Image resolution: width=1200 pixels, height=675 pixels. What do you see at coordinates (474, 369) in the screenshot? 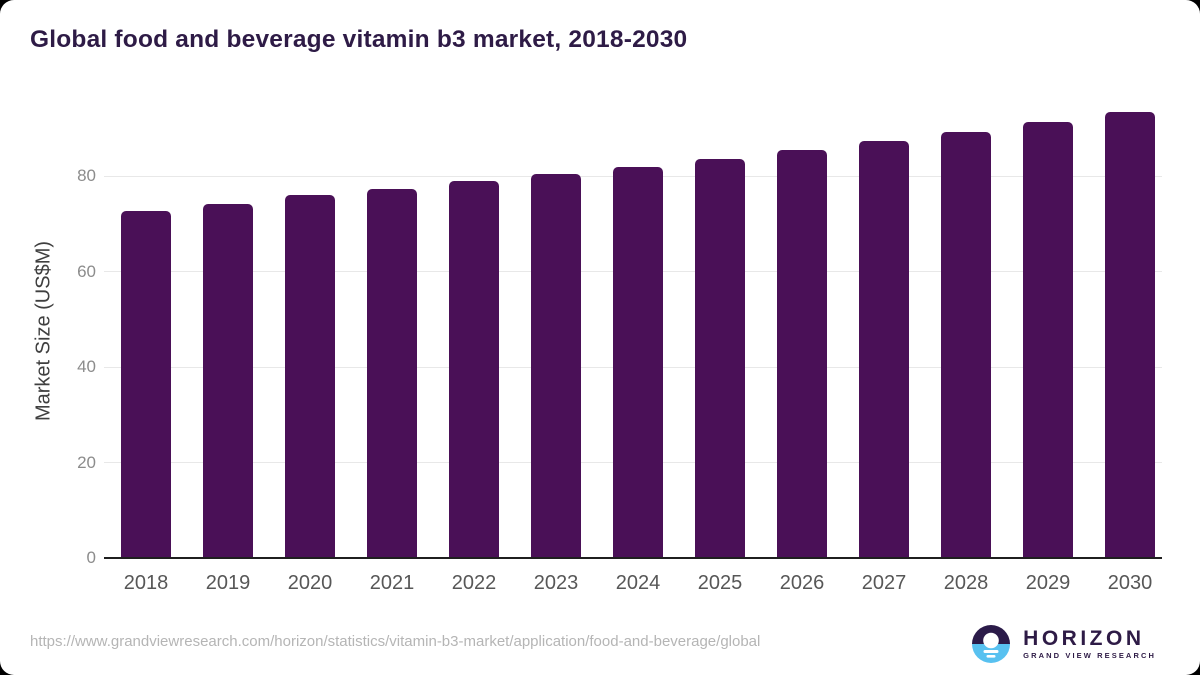
I see `bar-2022` at bounding box center [474, 369].